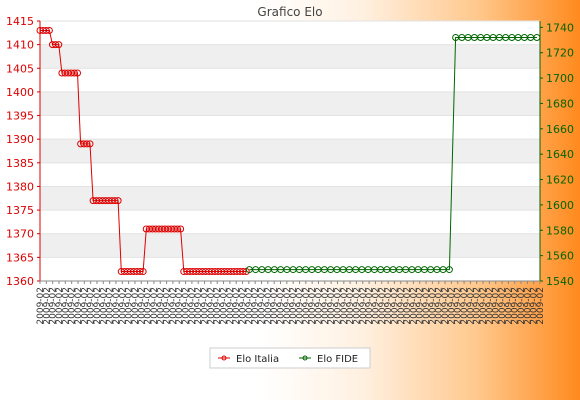 Image resolution: width=580 pixels, height=400 pixels. What do you see at coordinates (224, 358) in the screenshot?
I see `legend-marker-elo-italia` at bounding box center [224, 358].